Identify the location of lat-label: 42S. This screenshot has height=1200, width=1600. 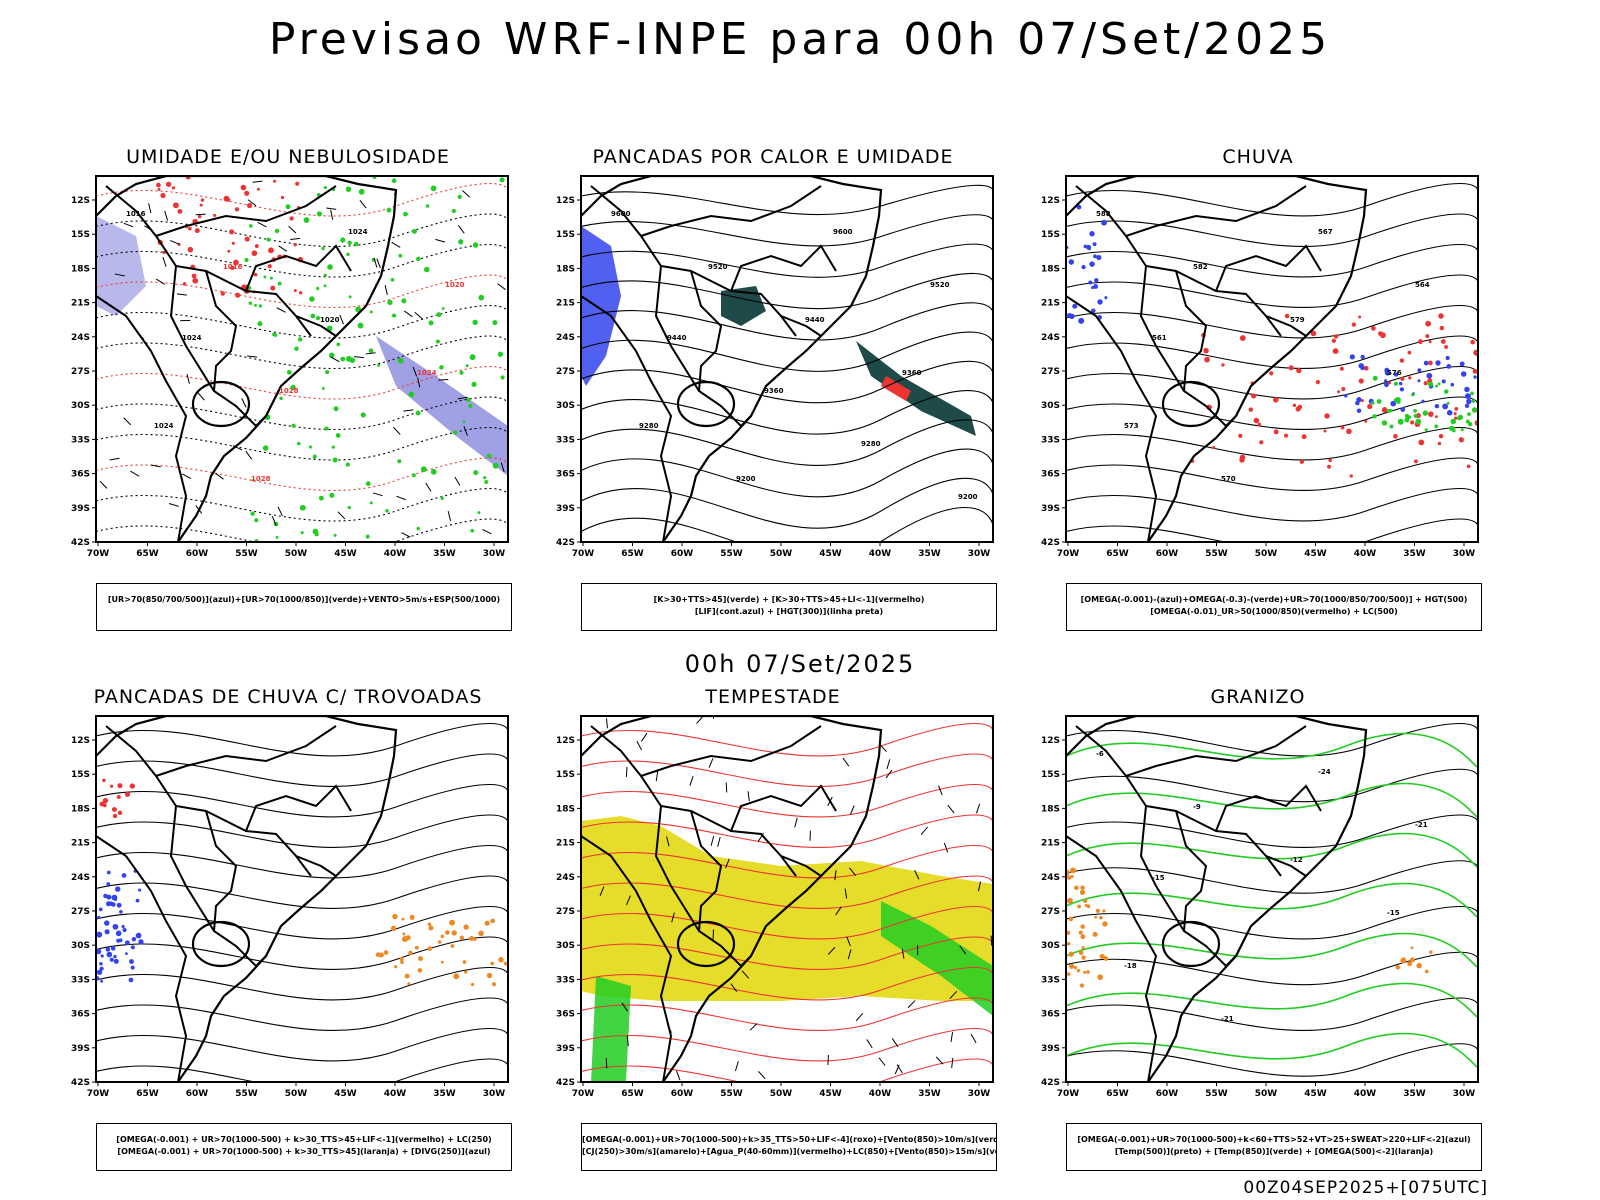
(565, 1083).